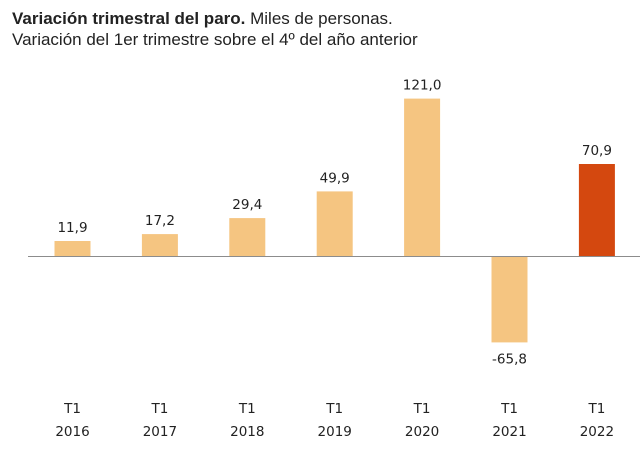  What do you see at coordinates (597, 151) in the screenshot?
I see `data-label-6: 70,9` at bounding box center [597, 151].